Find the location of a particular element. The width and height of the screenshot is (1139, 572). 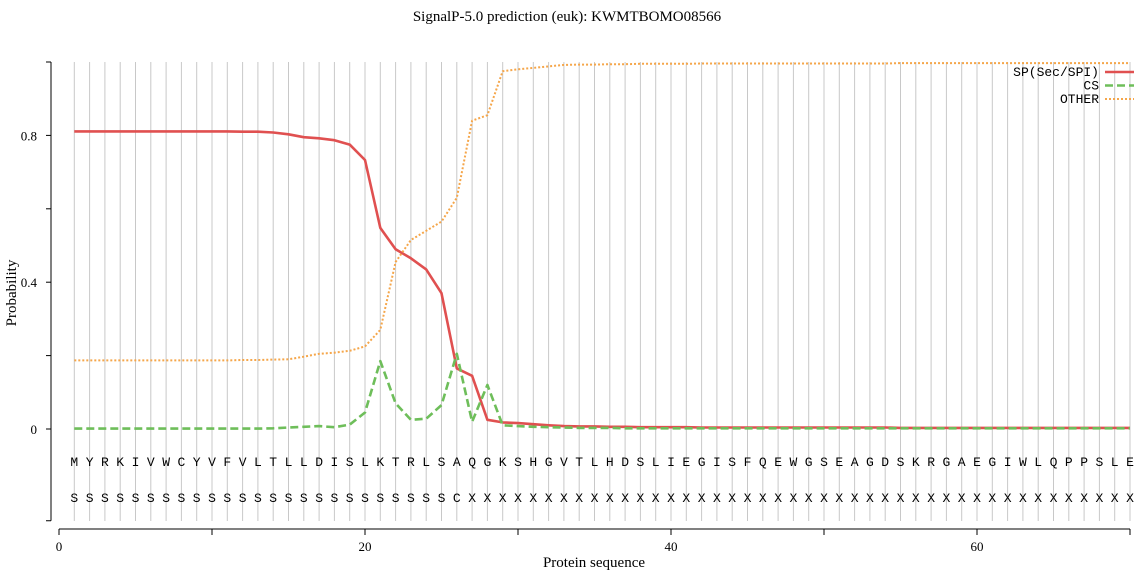

legend-label: SP(Sec/SPI) is located at coordinates (1056, 72).